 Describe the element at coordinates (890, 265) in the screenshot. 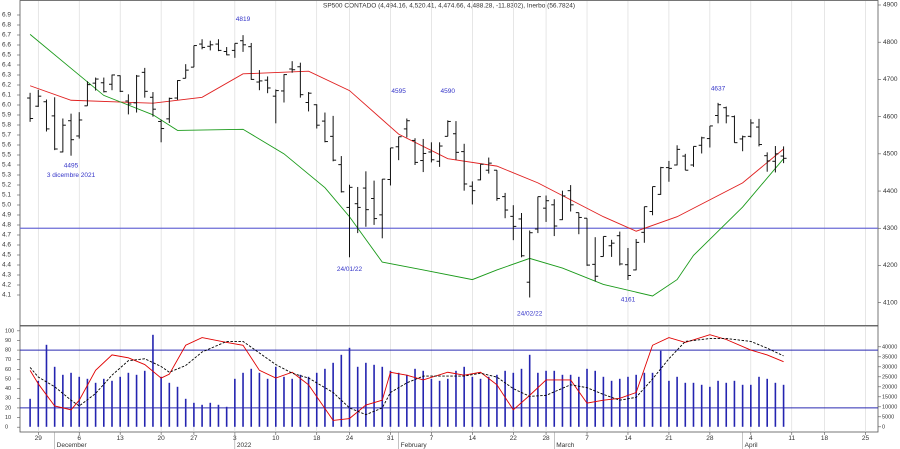

I see `y-tick-label: 4200` at that location.